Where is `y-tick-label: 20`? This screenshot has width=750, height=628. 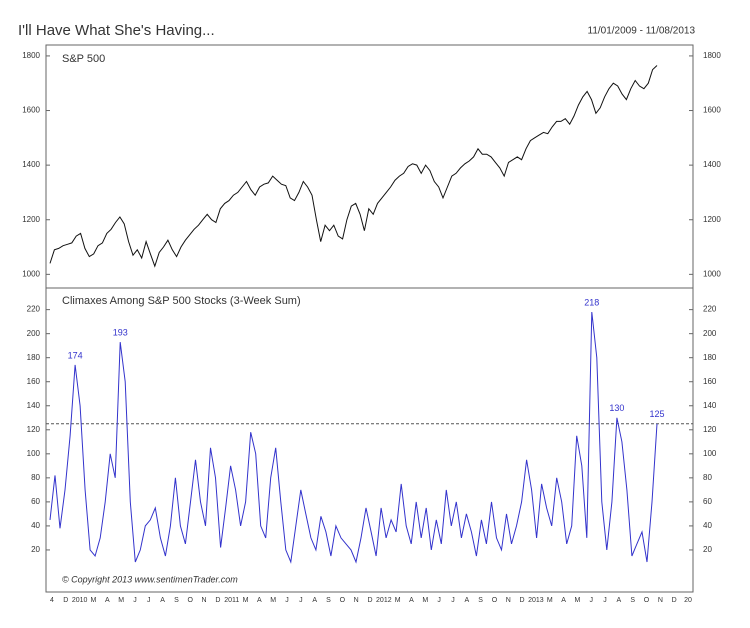
y-tick-label: 20 is located at coordinates (35, 549).